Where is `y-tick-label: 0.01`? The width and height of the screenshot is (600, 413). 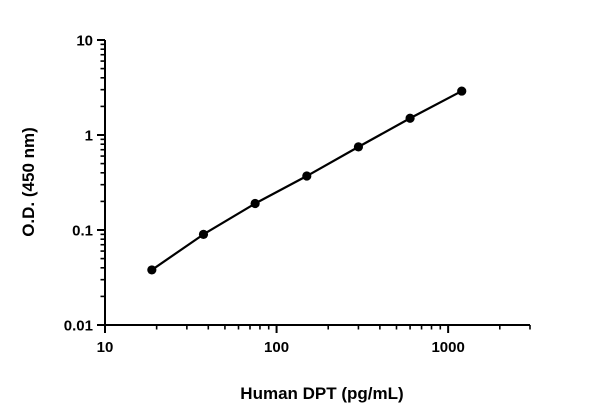
y-tick-label: 0.01 is located at coordinates (78, 326).